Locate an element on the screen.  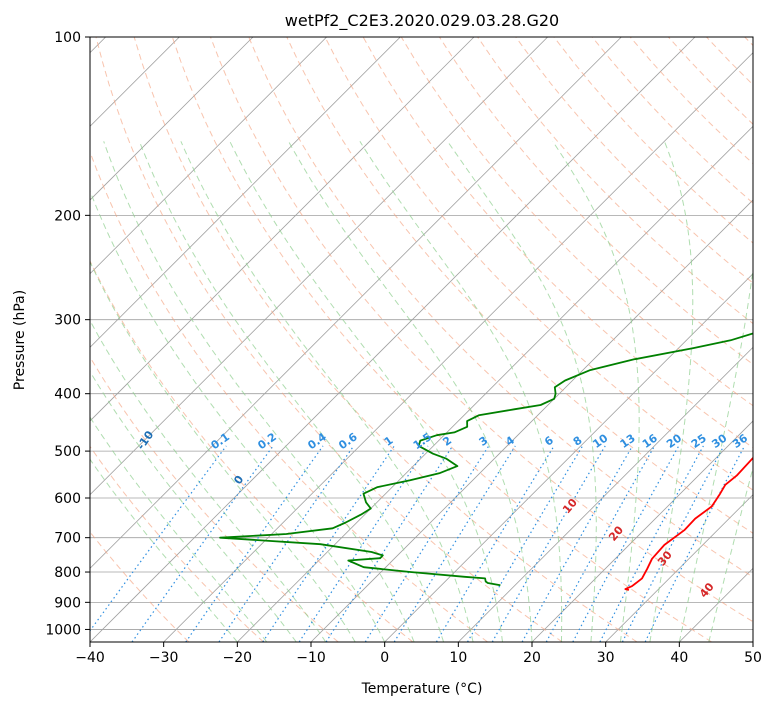
y-tick-label: 900 is located at coordinates (67, 603).